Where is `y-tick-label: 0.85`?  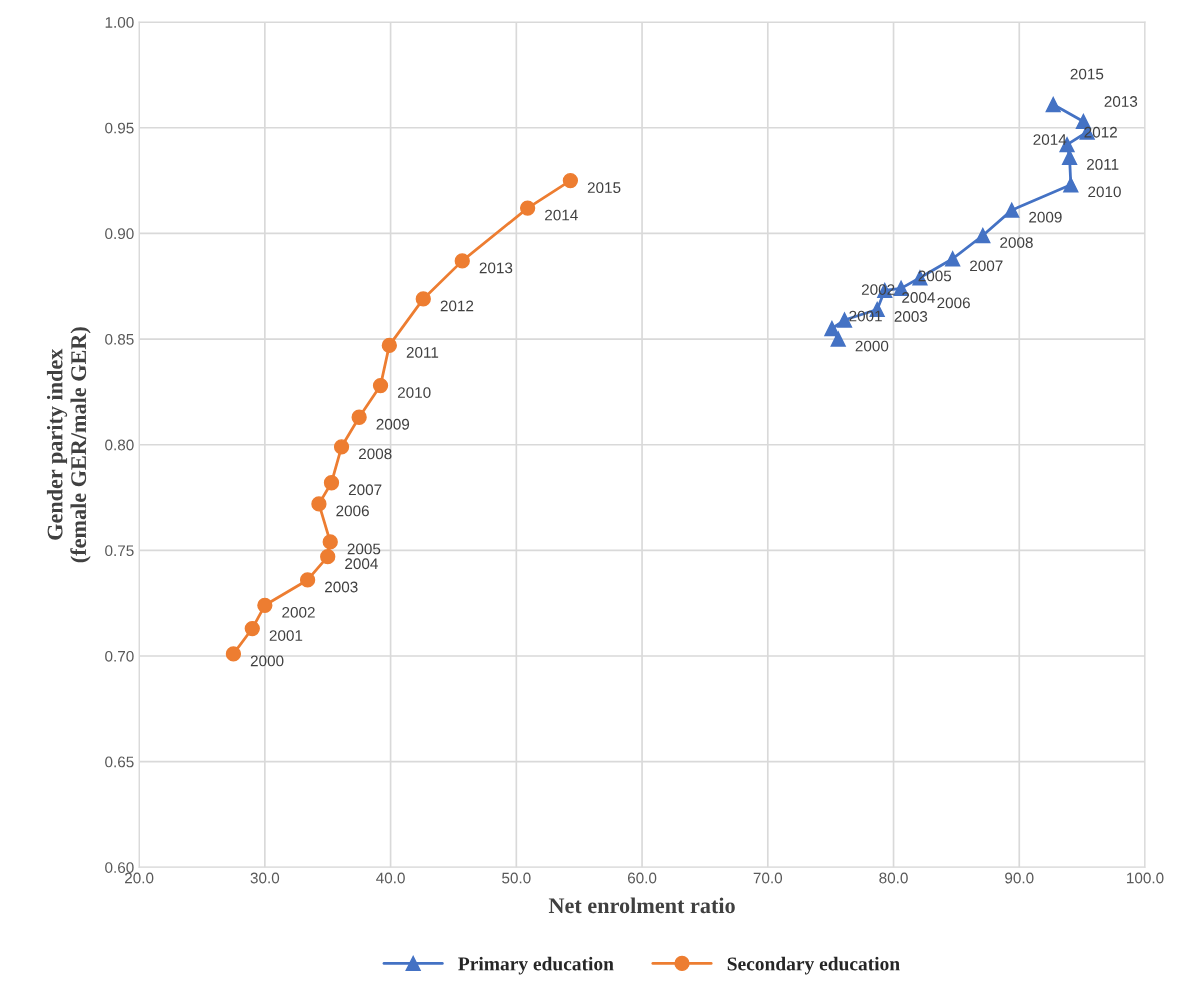 y-tick-label: 0.85 is located at coordinates (119, 339).